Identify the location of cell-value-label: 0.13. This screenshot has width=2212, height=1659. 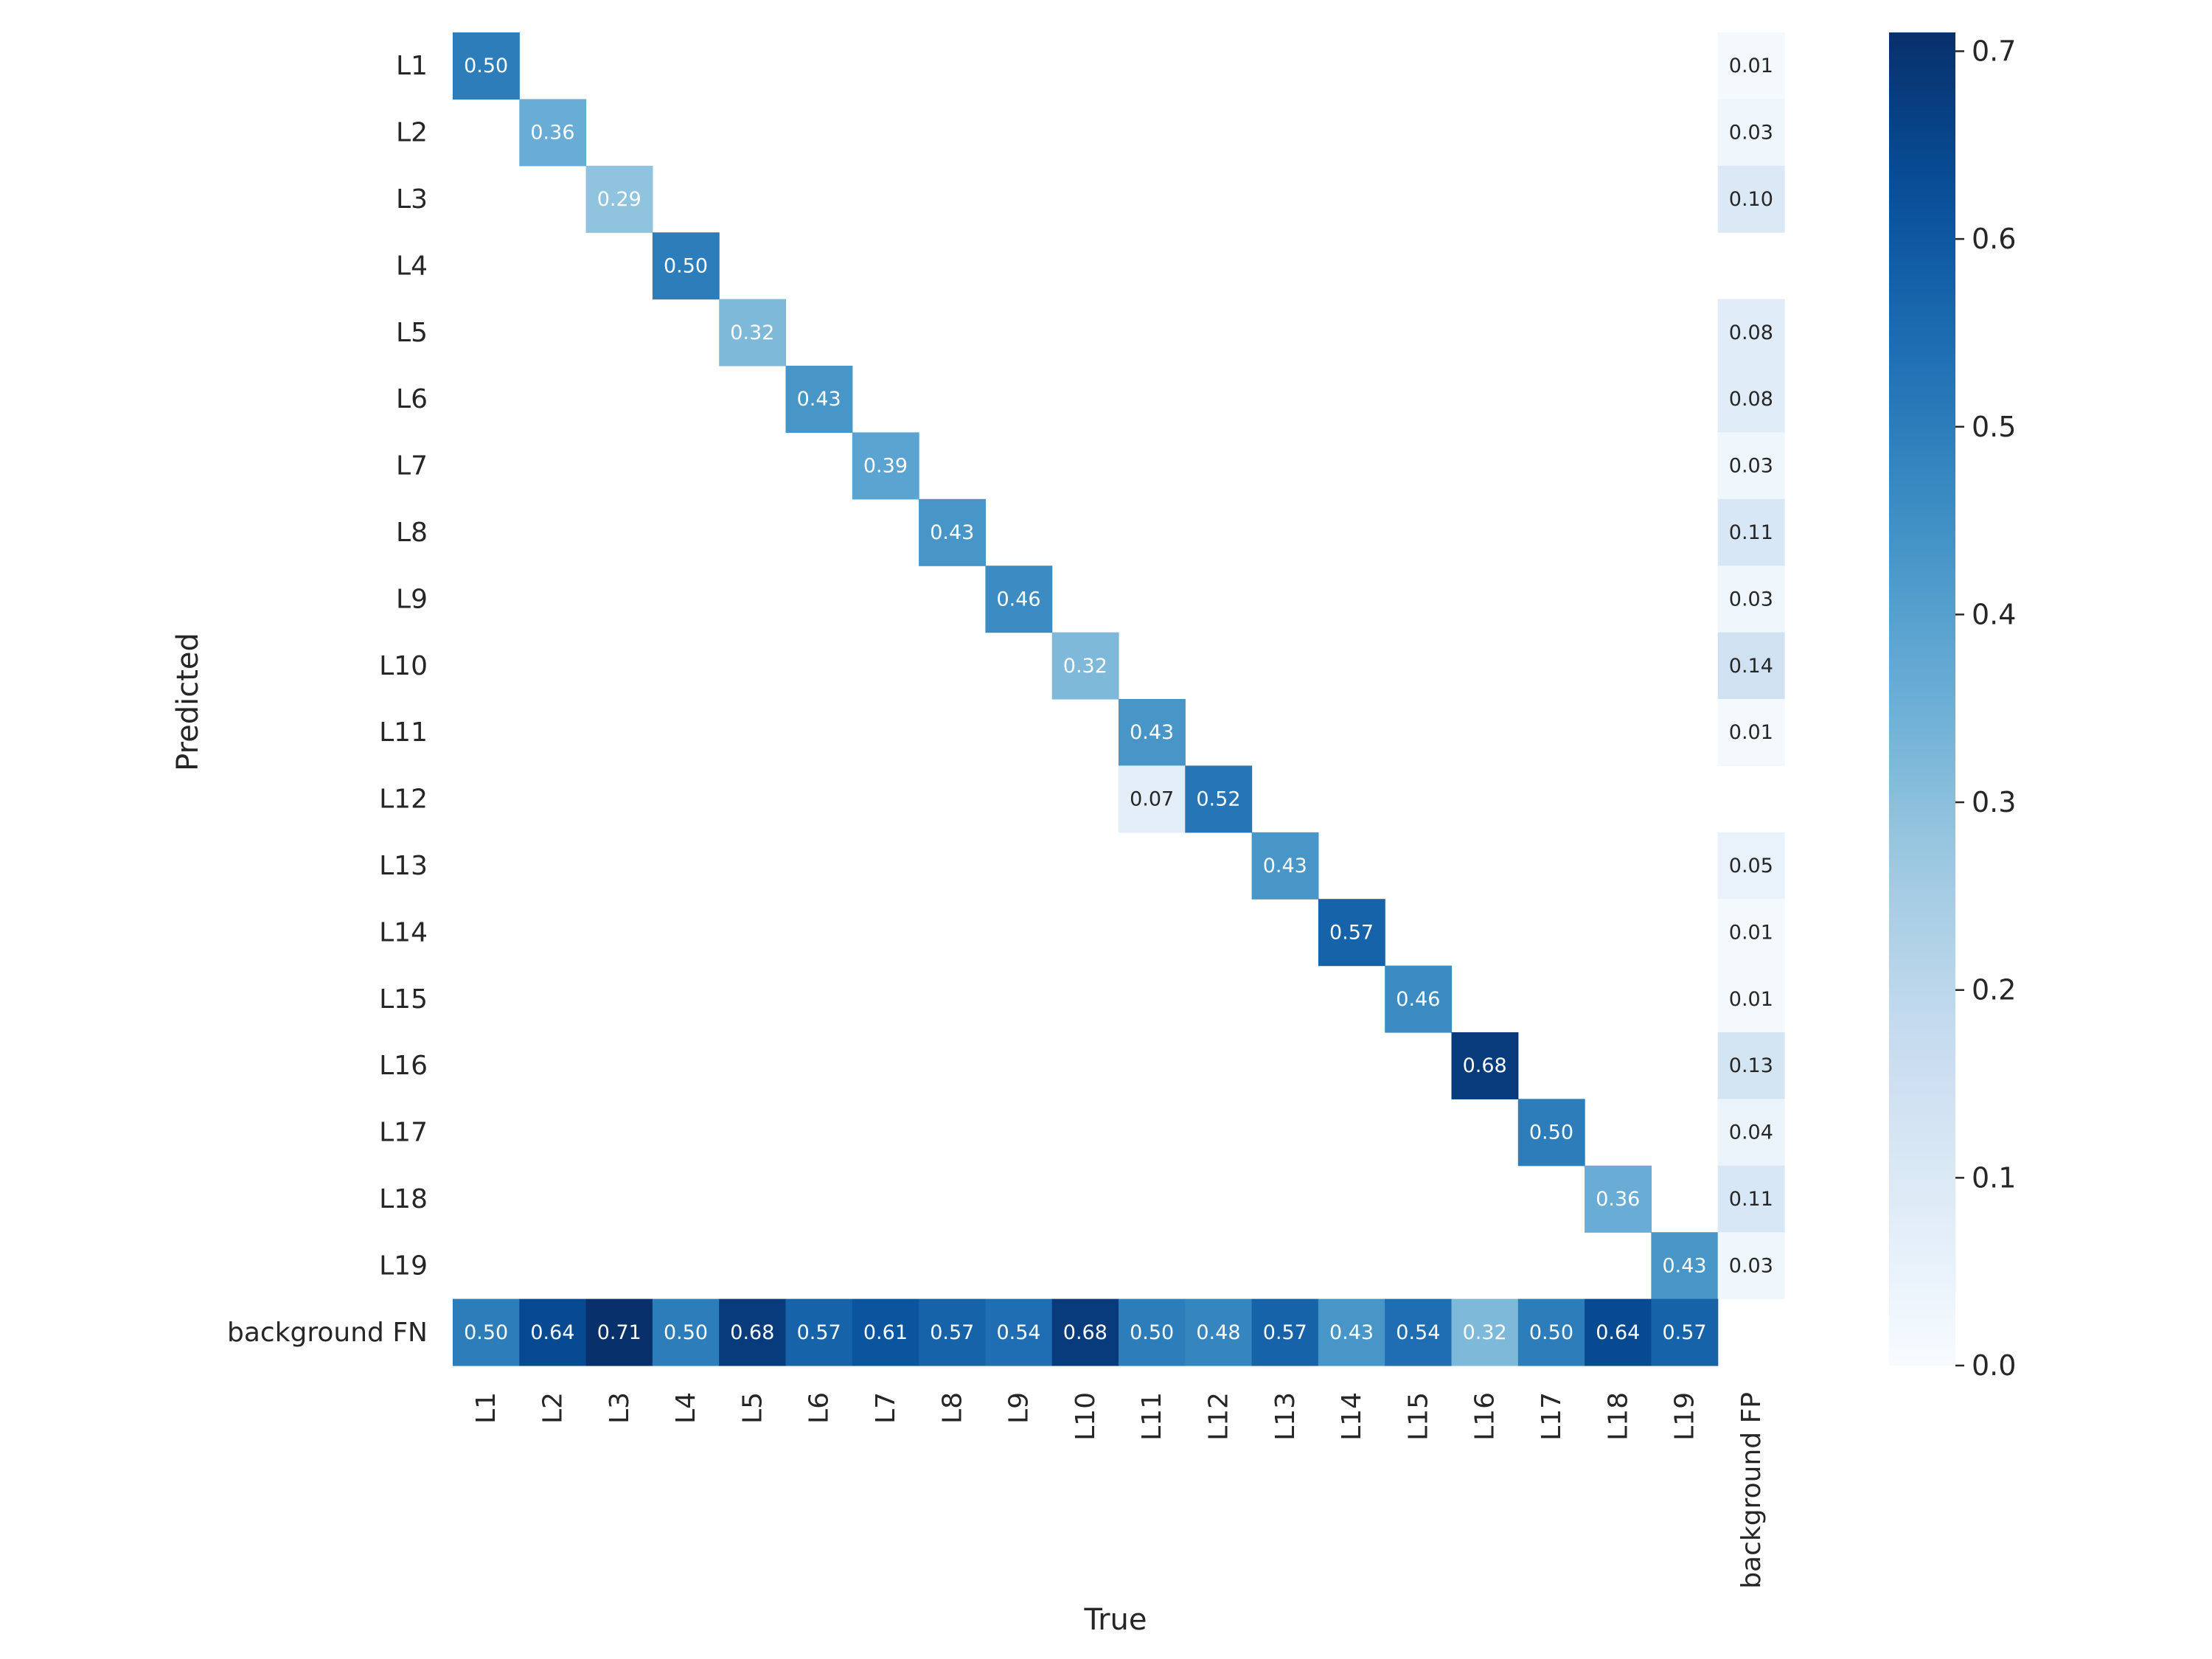
(1751, 1065).